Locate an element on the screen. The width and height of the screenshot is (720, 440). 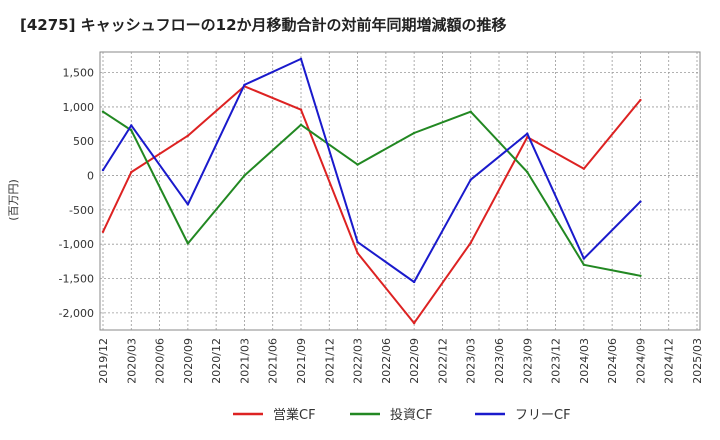
y-tick-label: 0 is located at coordinates (90, 176).